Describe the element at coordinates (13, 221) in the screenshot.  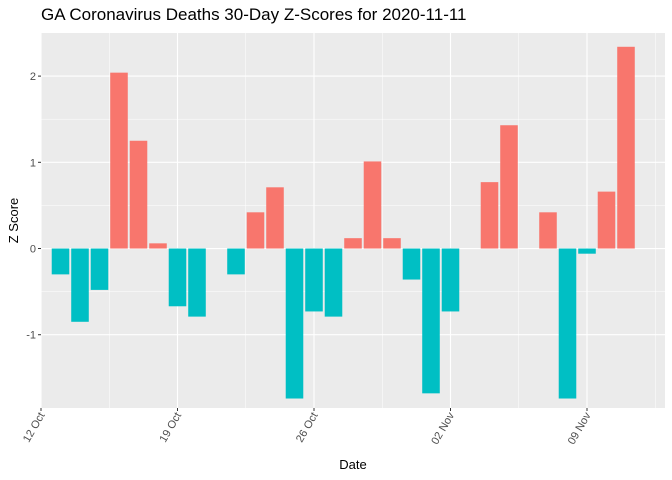
I see `y-axis-title: Z Score` at that location.